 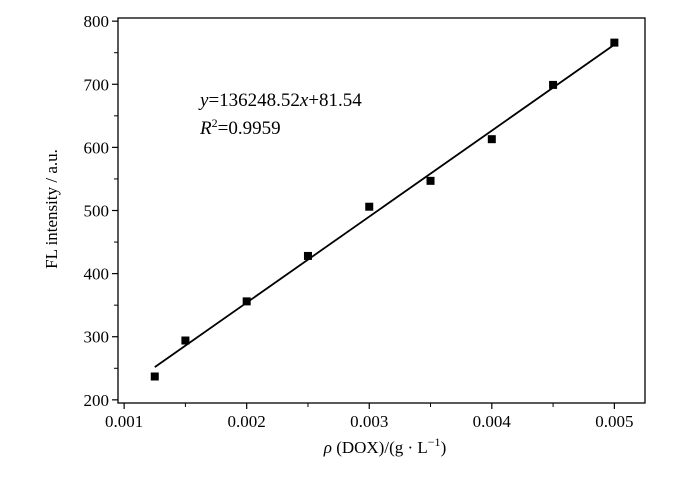 I want to click on x-axis-title: ρ (DOX)/(g · L−1), so click(x=384, y=446).